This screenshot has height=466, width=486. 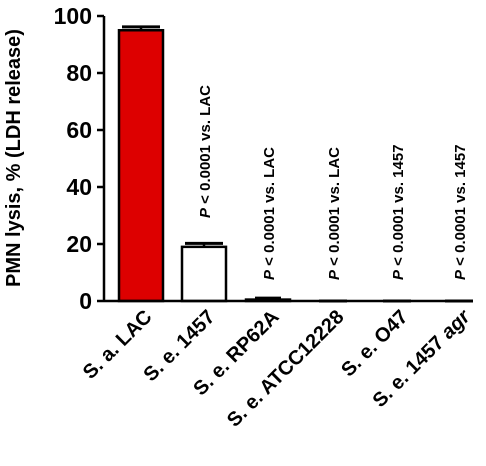 I want to click on y-tick-label: 60, so click(x=79, y=130).